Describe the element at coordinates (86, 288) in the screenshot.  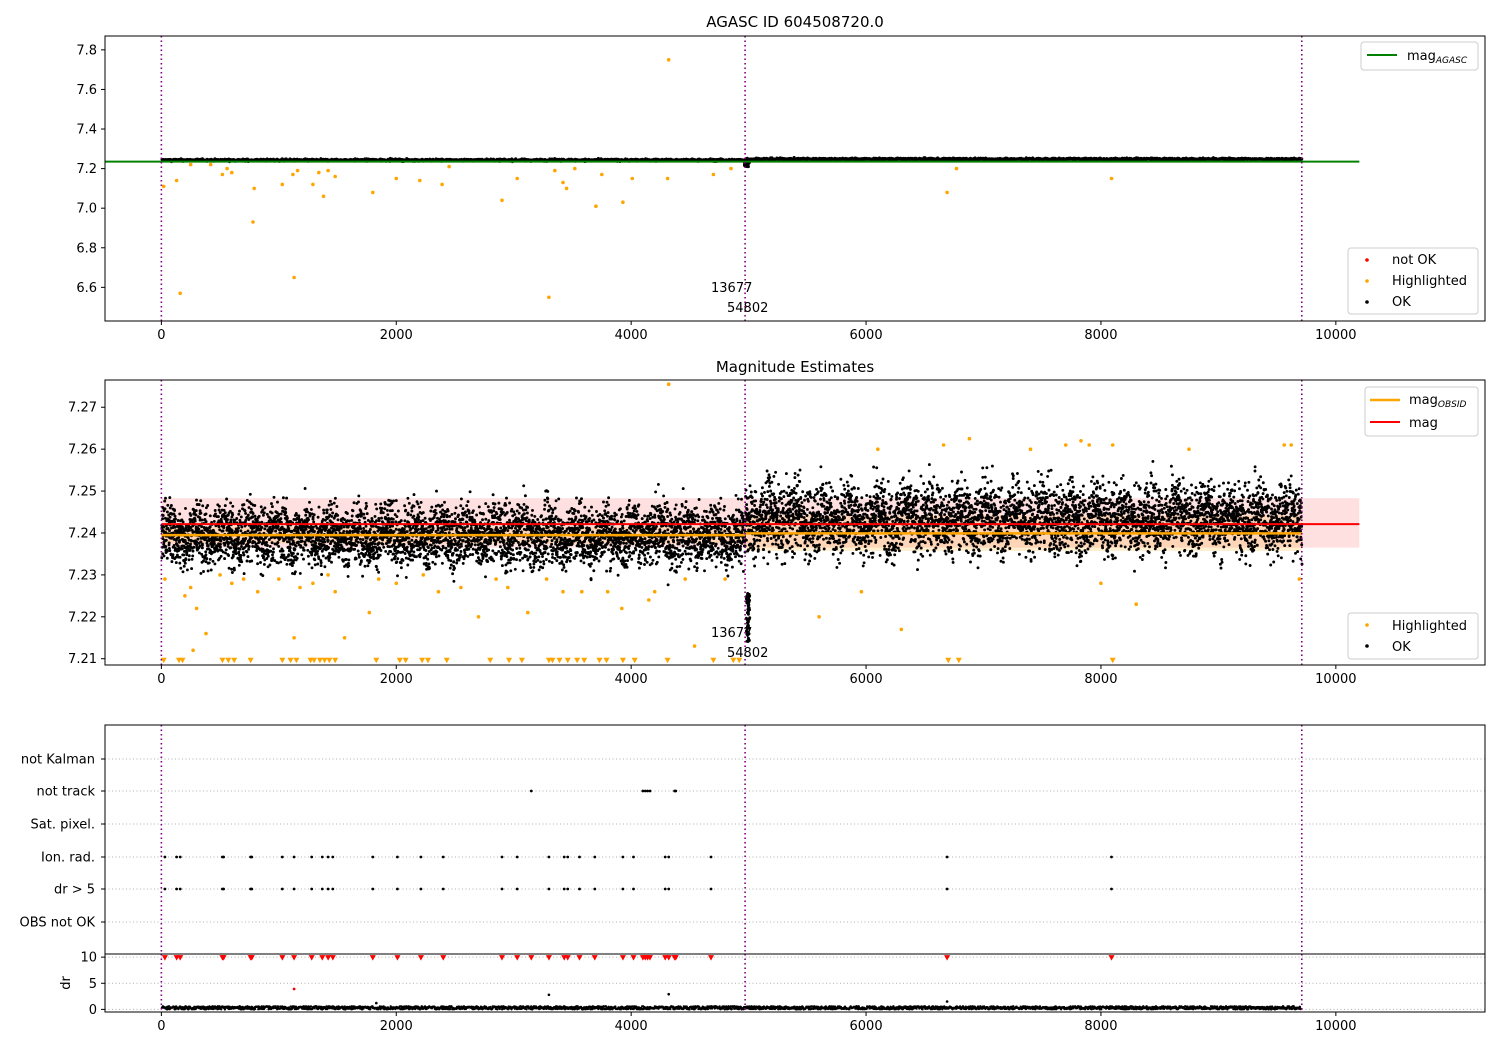
I see `y-tick-label: 6.6` at that location.